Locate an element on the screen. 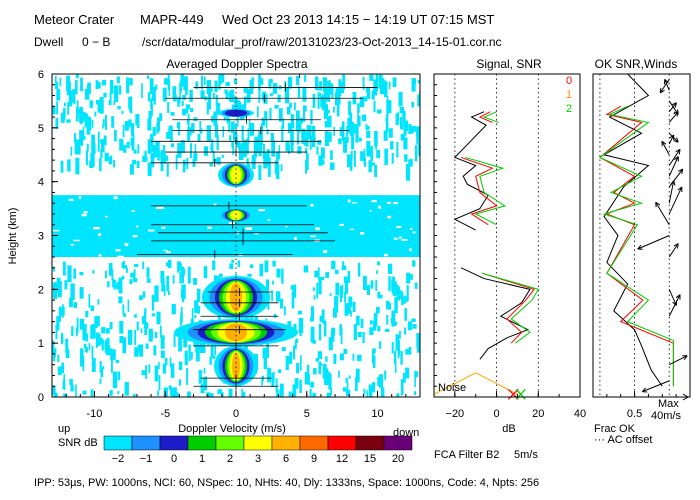 The image size is (700, 500). colorbar-tick-label: 6 is located at coordinates (286, 459).